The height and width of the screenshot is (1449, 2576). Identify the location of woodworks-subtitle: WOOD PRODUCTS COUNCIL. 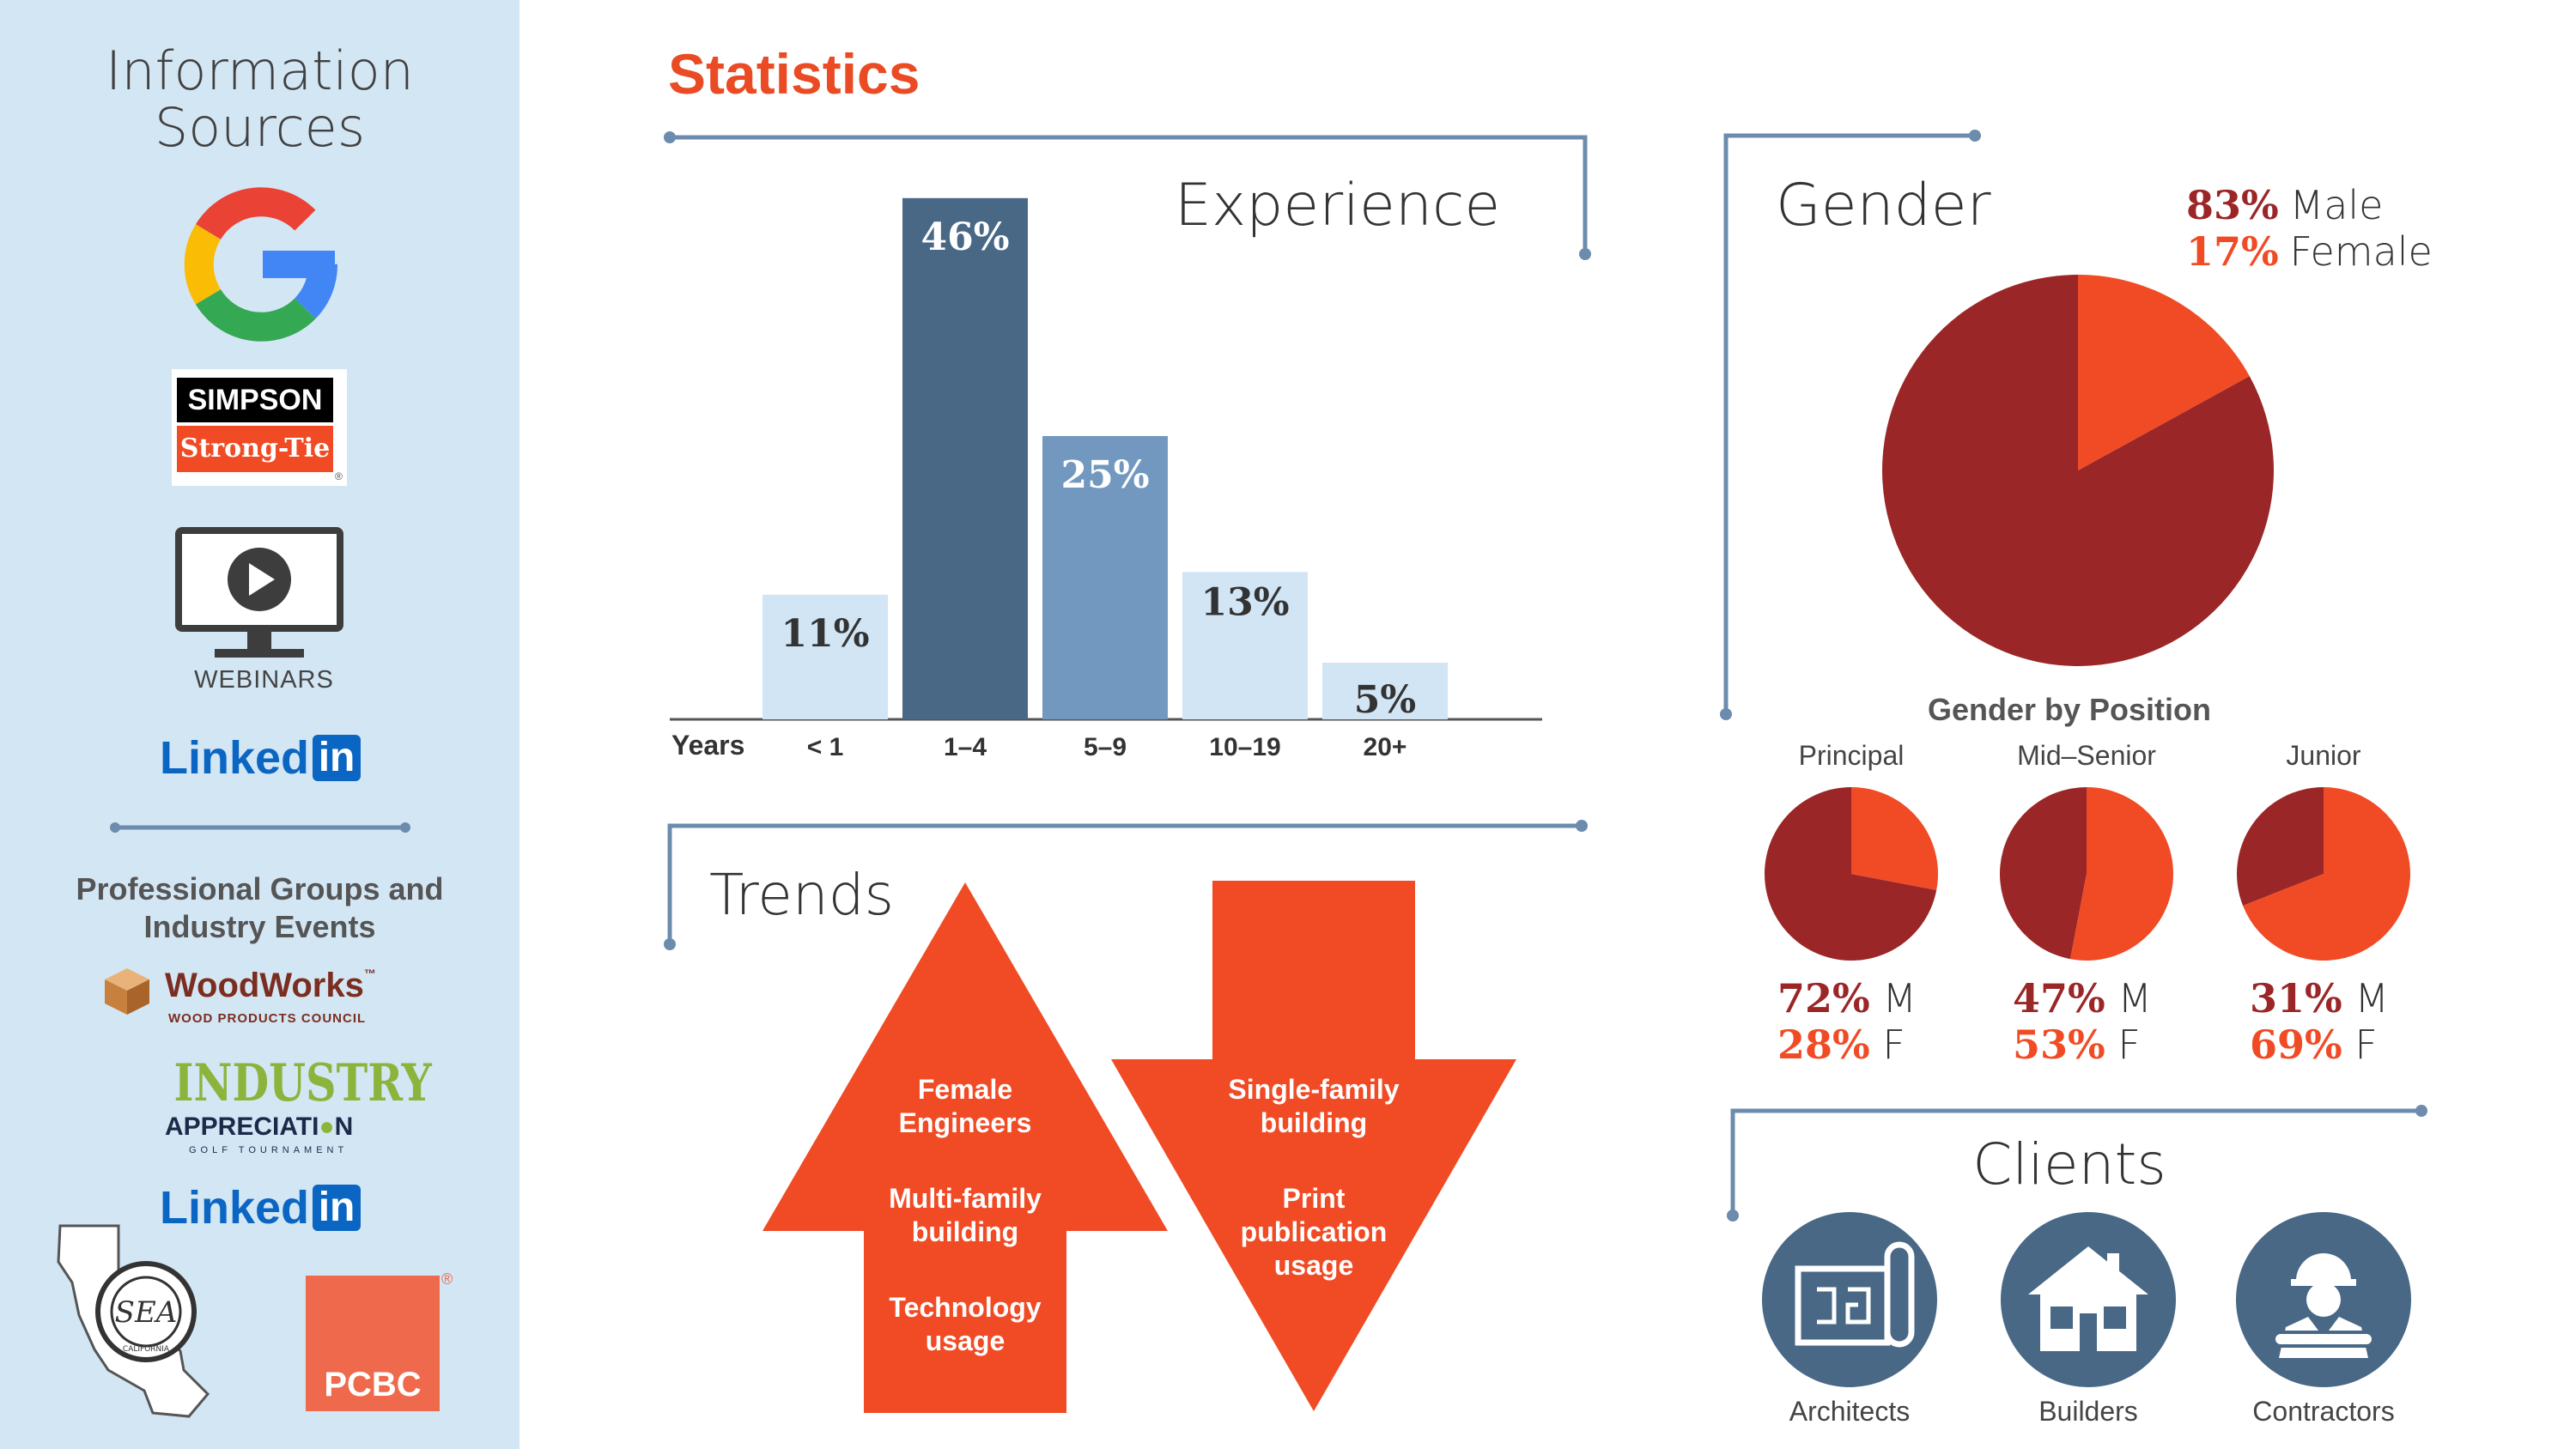
(268, 1019).